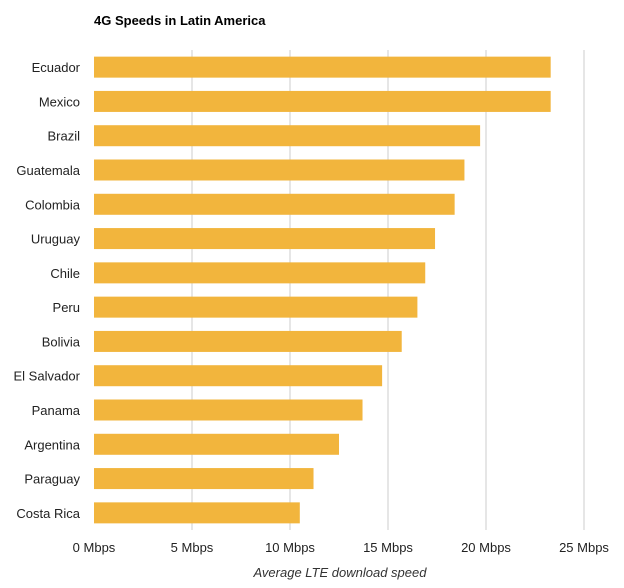 This screenshot has width=624, height=588. What do you see at coordinates (48, 170) in the screenshot?
I see `category-label: Guatemala` at bounding box center [48, 170].